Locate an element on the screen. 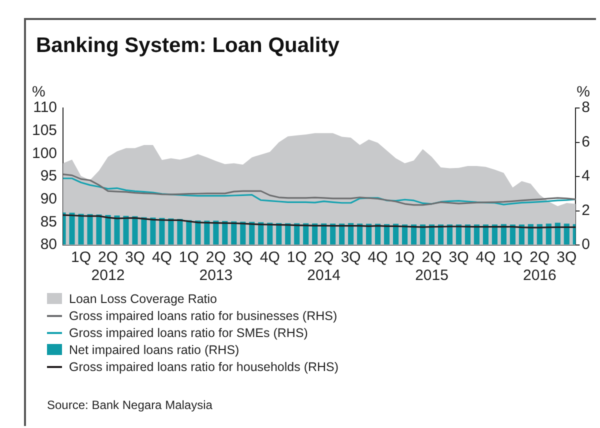 The height and width of the screenshot is (428, 600). legend-label: Loan Loss Coverage Ratio is located at coordinates (143, 299).